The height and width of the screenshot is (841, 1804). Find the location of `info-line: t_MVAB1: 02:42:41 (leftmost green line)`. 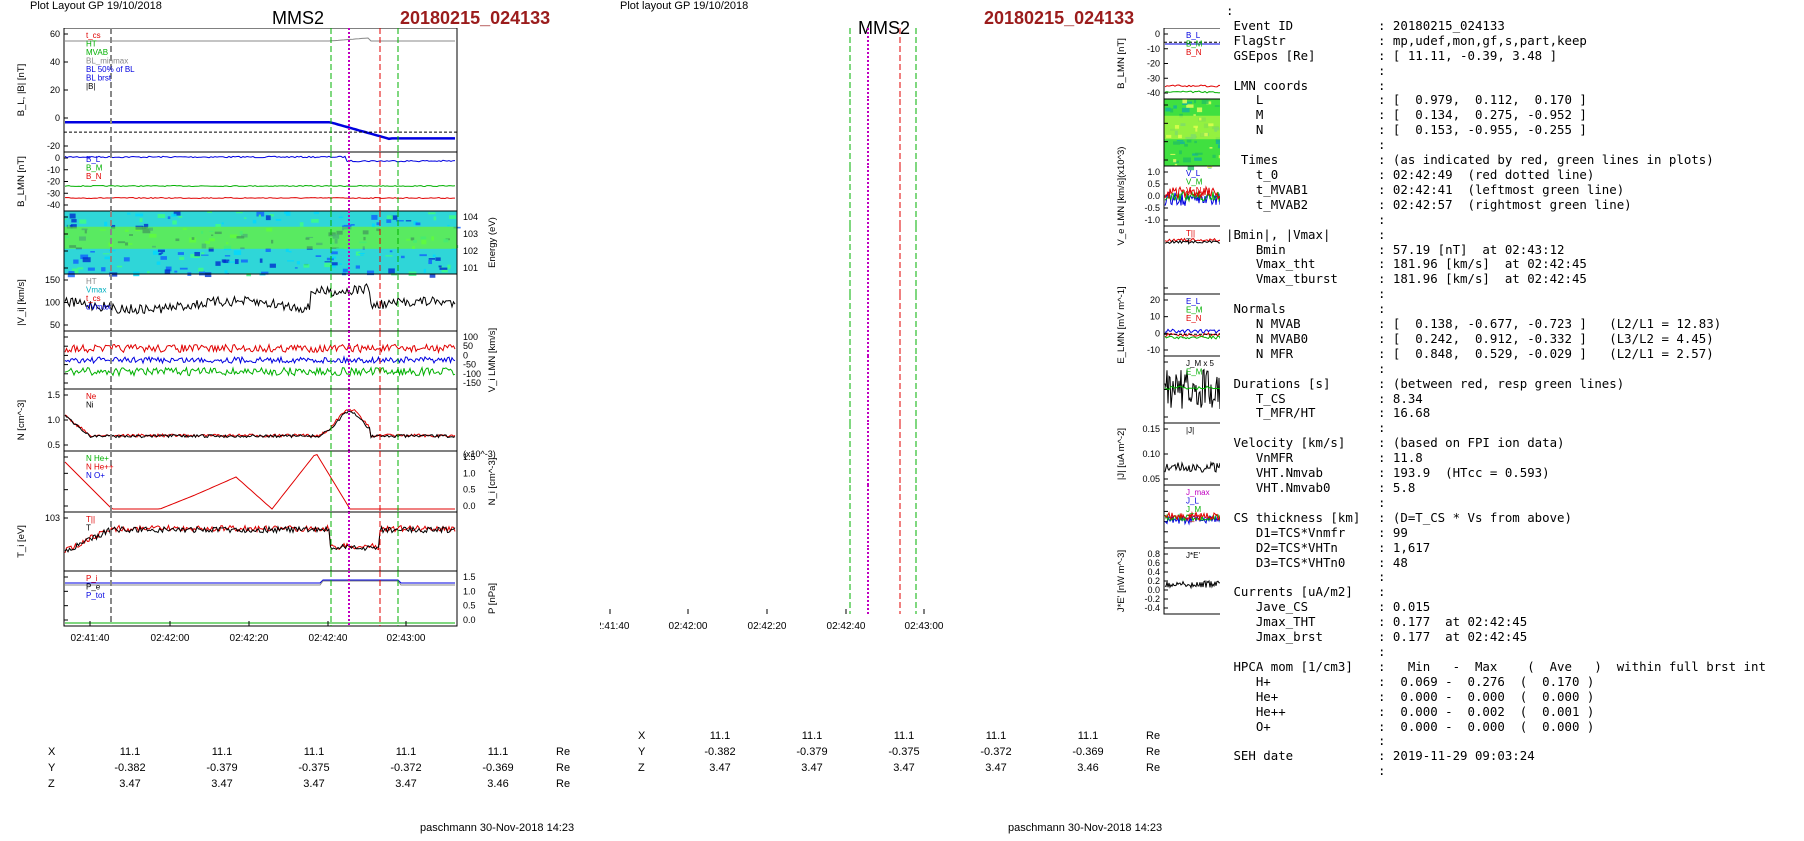

info-line: t_MVAB1: 02:42:41 (leftmost green line) is located at coordinates (1513, 190).